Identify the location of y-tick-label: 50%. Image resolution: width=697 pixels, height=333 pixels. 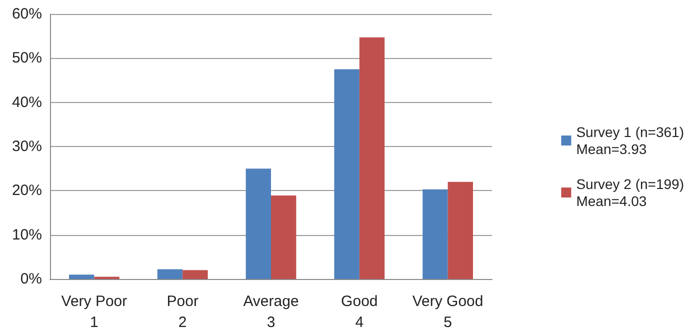
(27, 58).